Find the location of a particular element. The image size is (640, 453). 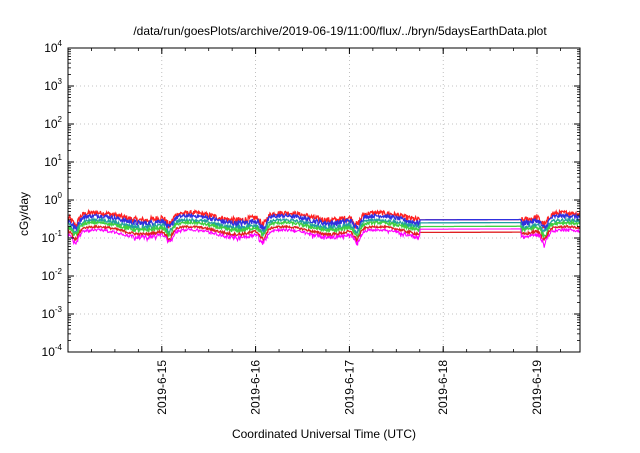

y-tick-label: 10² is located at coordinates (53, 123).